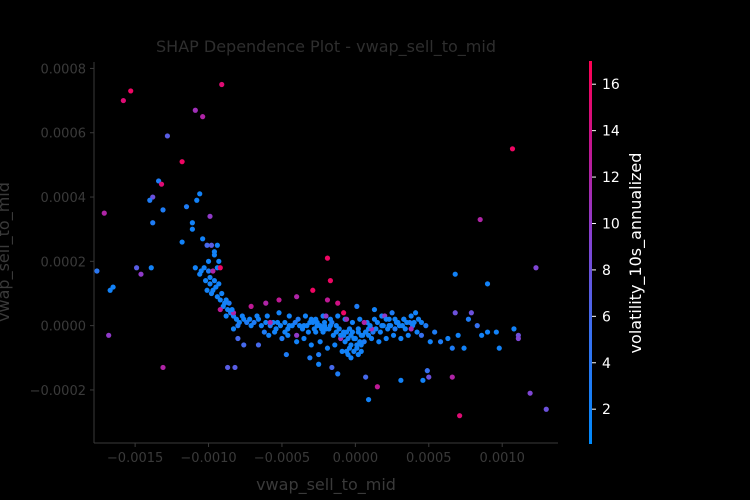  Describe the element at coordinates (7, 252) in the screenshot. I see `y-axis-label: vwap_sell_to_mid` at that location.